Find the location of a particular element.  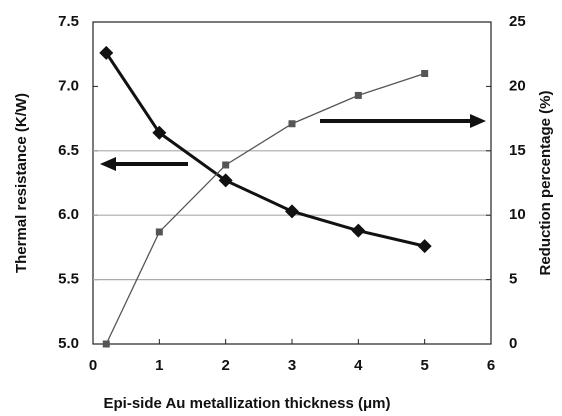

x-tick-label: 6 is located at coordinates (491, 365).